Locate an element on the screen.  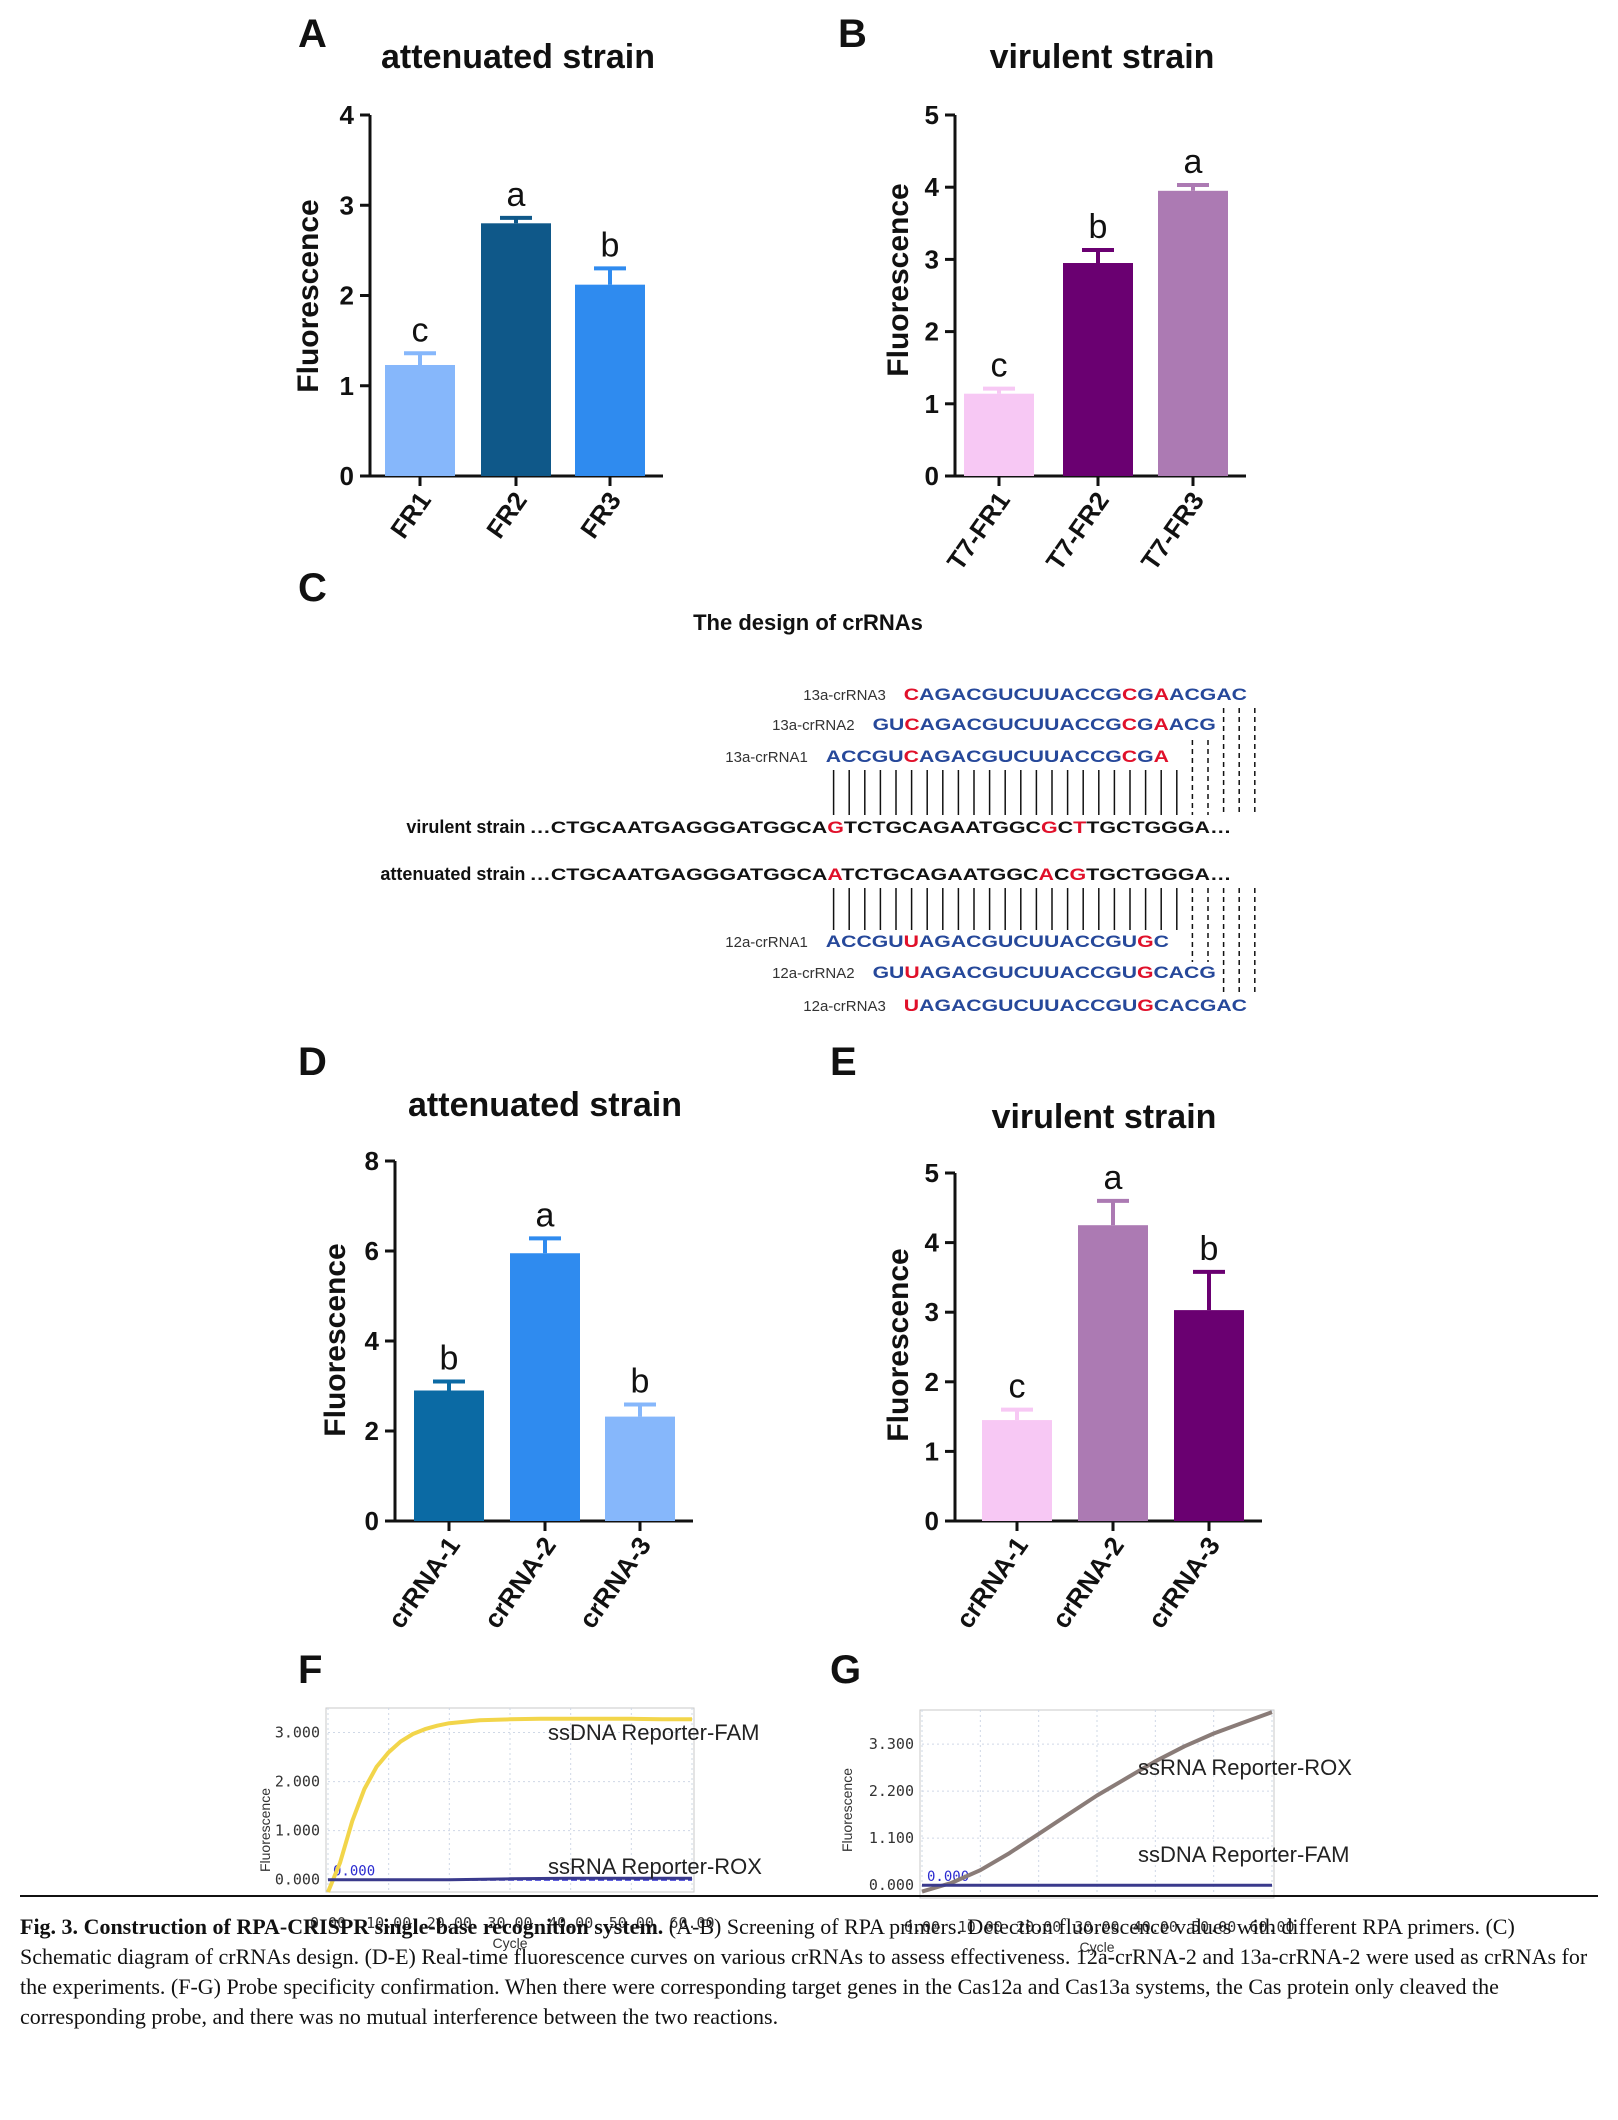
y-tick-label: 2 is located at coordinates (372, 1431).